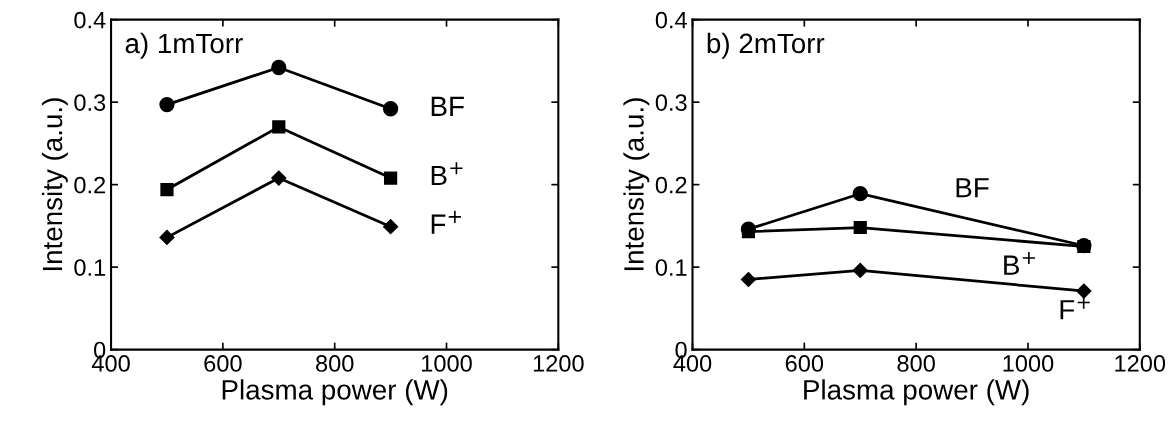 The image size is (1169, 437). Describe the element at coordinates (184, 45) in the screenshot. I see `annotation: a) 1mTorr` at that location.